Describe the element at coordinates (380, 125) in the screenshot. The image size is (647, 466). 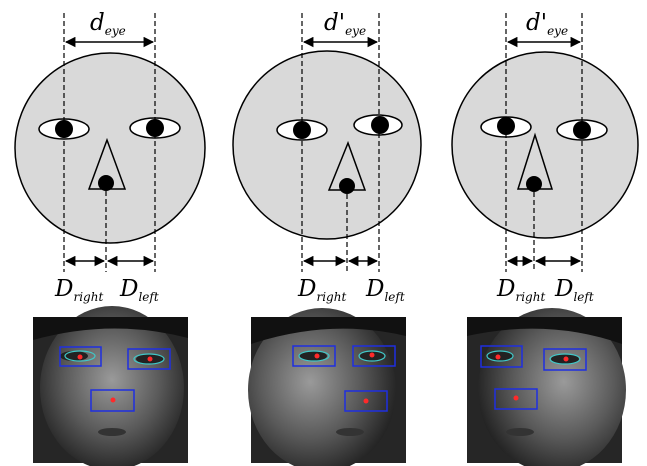
I see `left-pupil` at that location.